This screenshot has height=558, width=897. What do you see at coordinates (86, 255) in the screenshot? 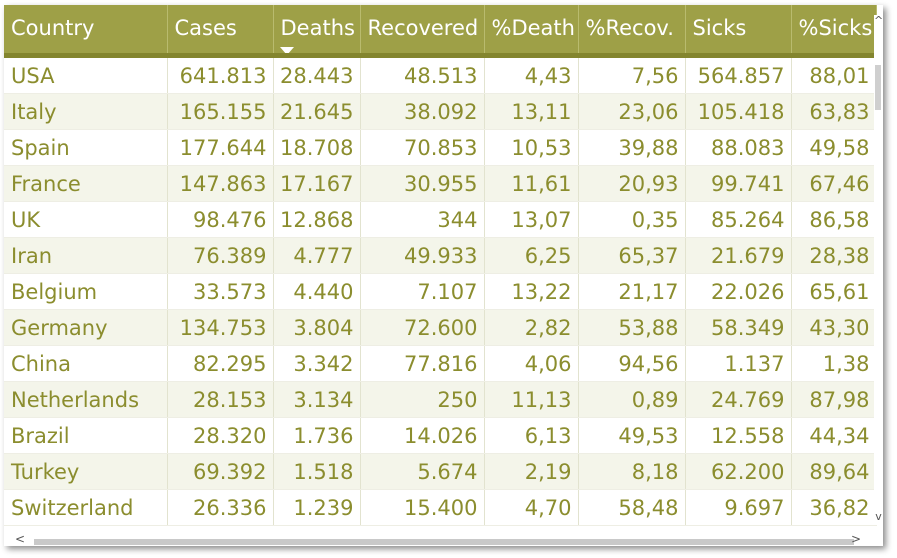
I see `cell-country: Iran` at bounding box center [86, 255].